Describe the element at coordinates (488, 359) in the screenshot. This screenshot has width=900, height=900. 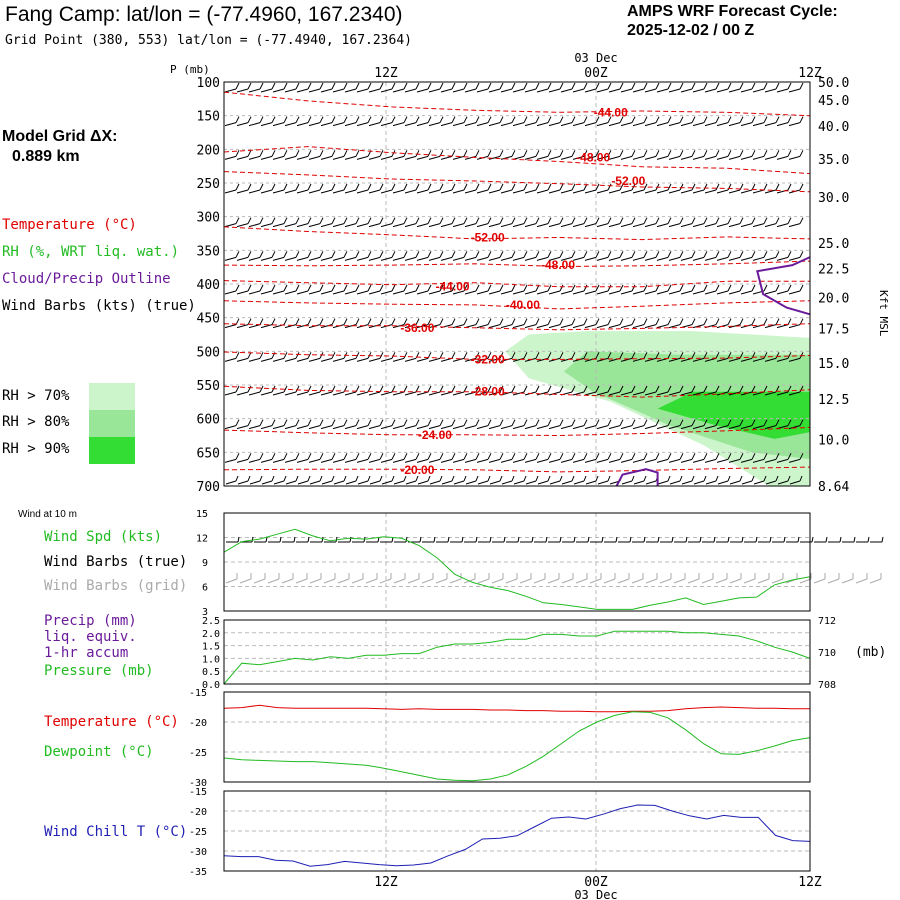
I see `temperature-contour-label: -32.00` at that location.